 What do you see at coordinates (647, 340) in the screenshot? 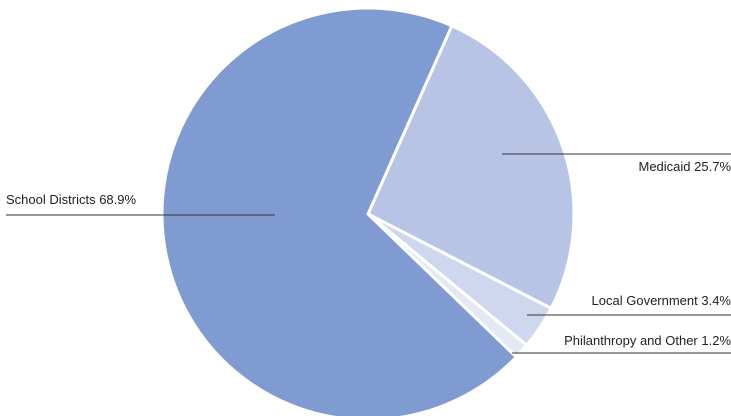
I see `slice-label-3: Philanthropy and Other 1.2%` at bounding box center [647, 340].